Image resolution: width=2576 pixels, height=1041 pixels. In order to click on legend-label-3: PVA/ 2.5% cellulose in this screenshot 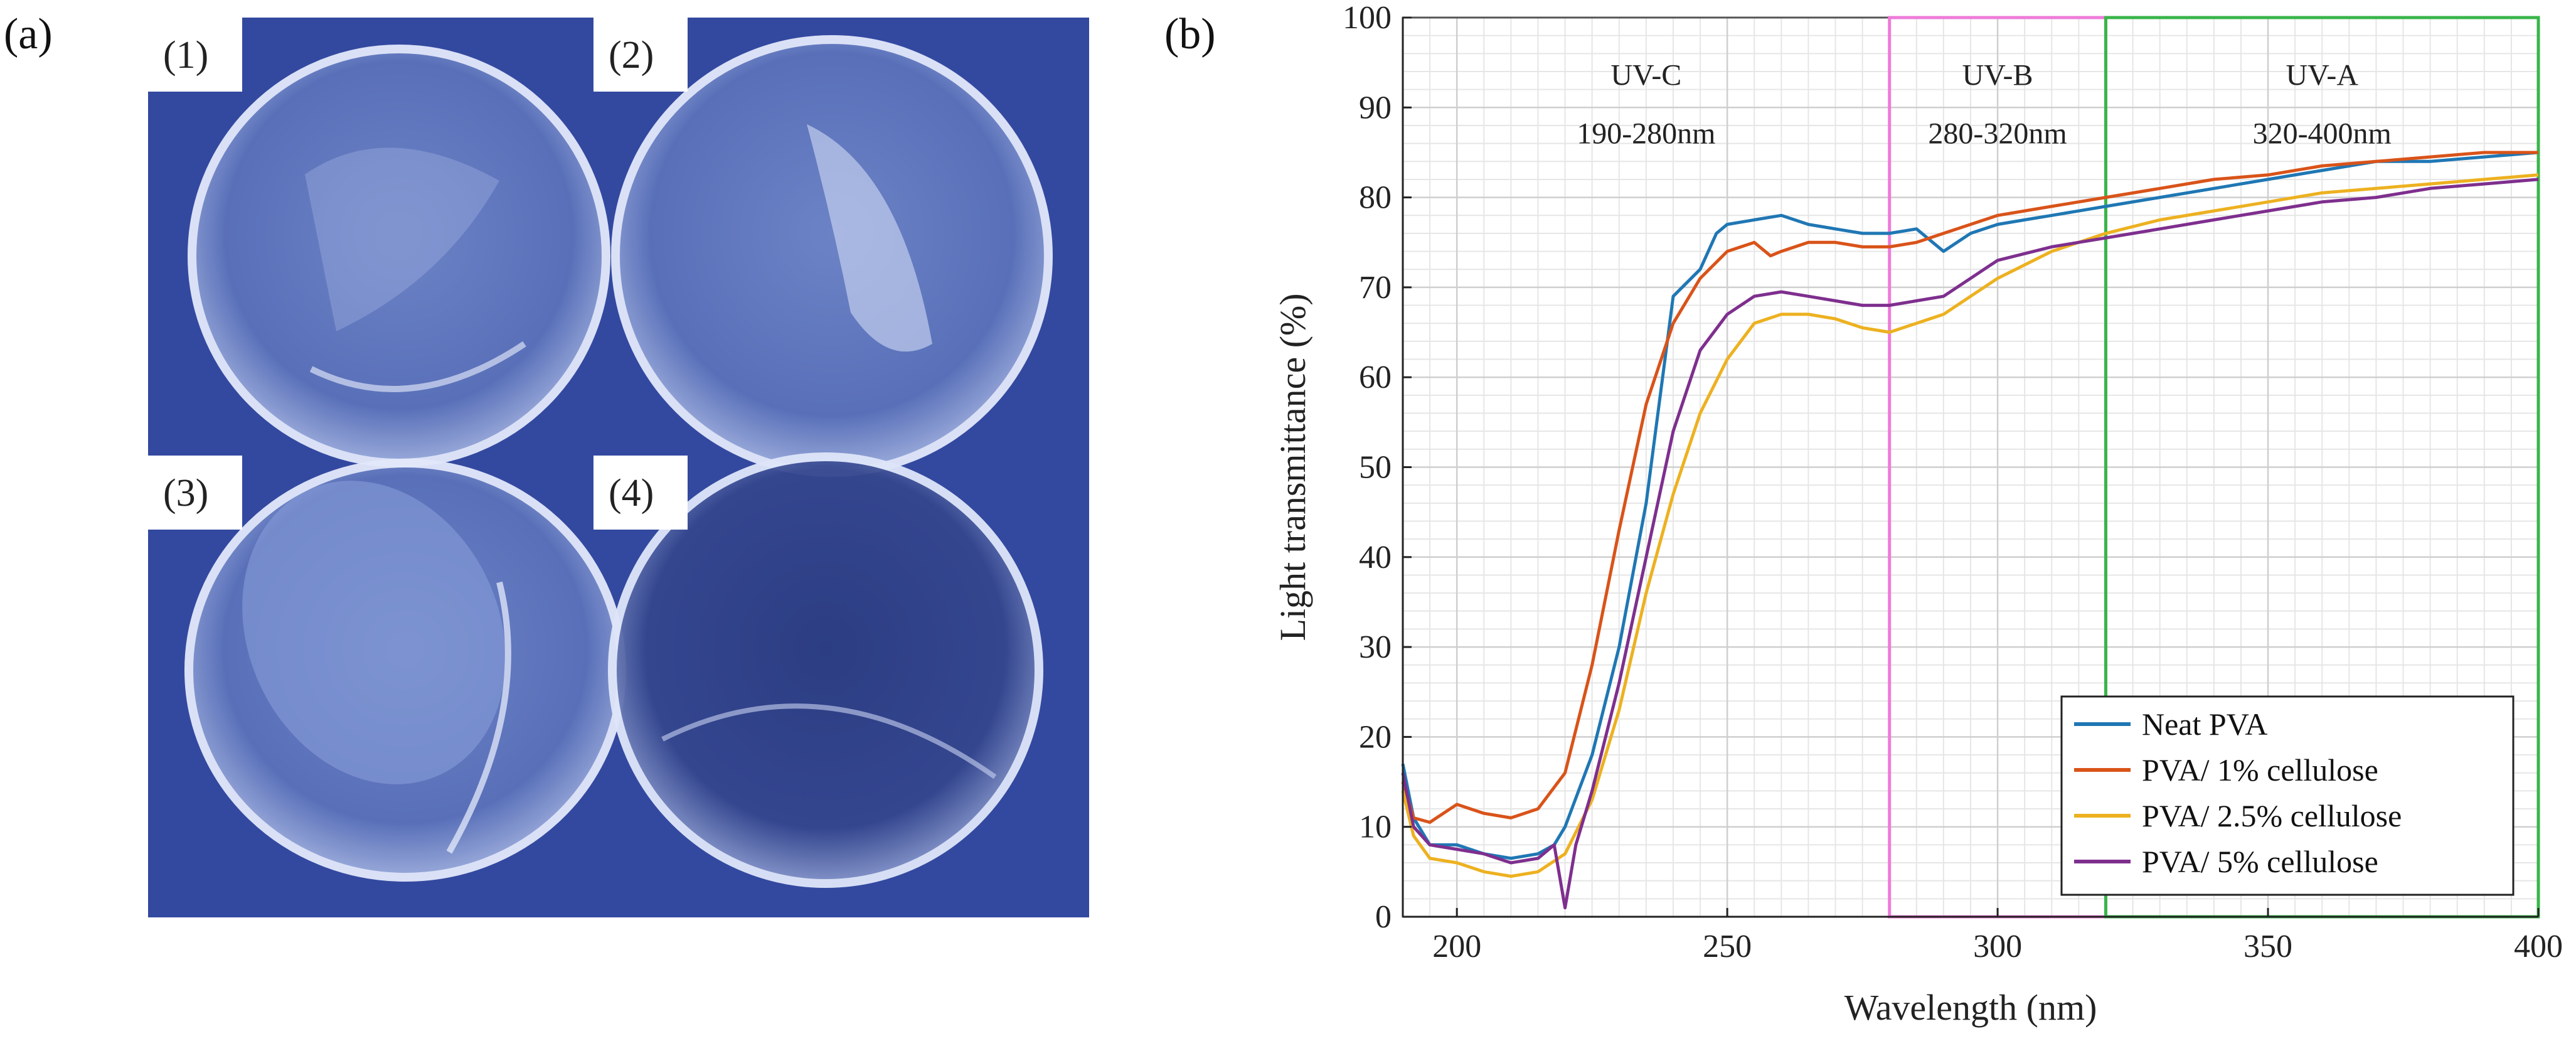, I will do `click(2272, 815)`.